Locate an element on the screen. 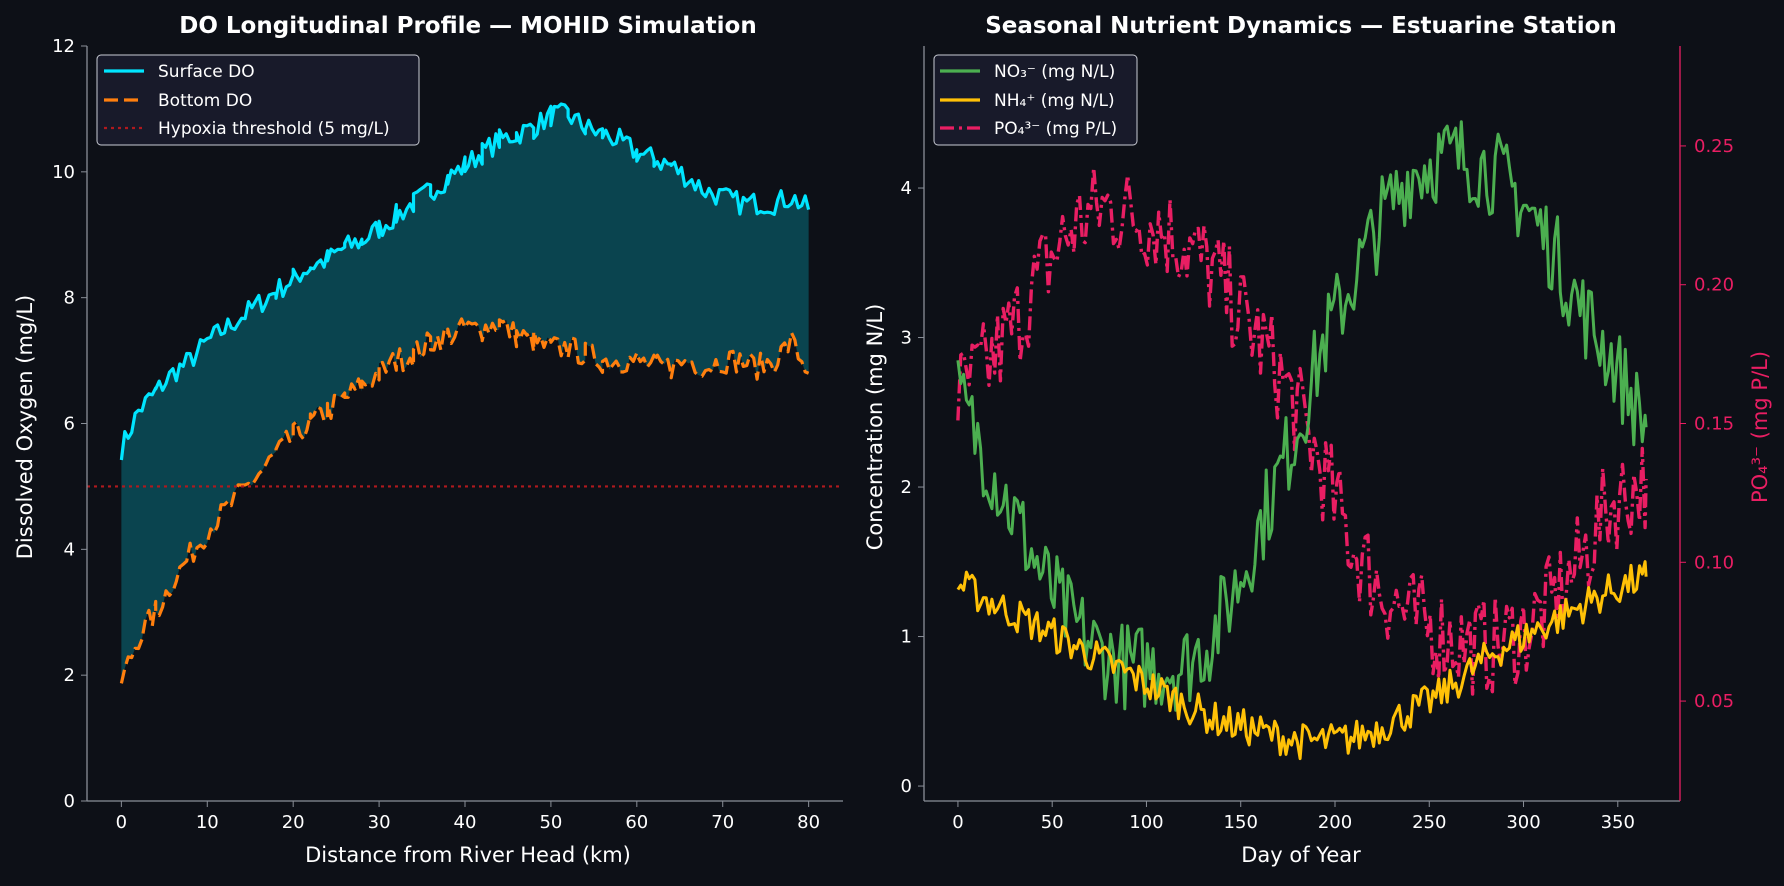 This screenshot has width=1784, height=886. right-y-axis-label: PO₄³⁻ (mg P/L) is located at coordinates (1760, 427).